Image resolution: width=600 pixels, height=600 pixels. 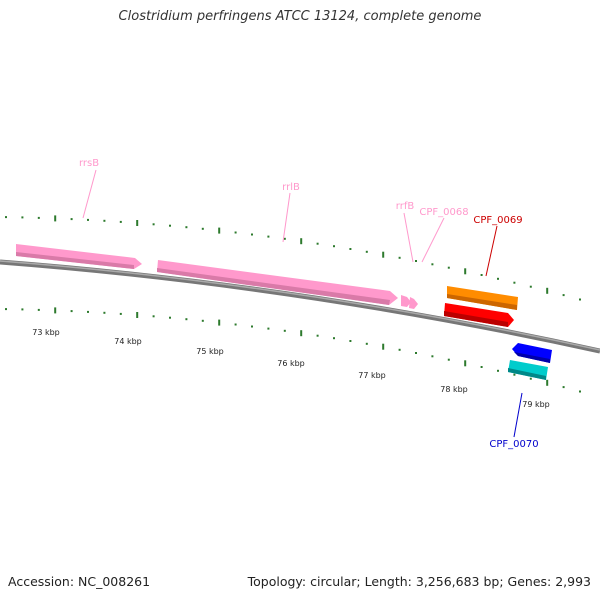 What do you see at coordinates (528, 370) in the screenshot?
I see `feature-CPF_0070-cyan` at bounding box center [528, 370].